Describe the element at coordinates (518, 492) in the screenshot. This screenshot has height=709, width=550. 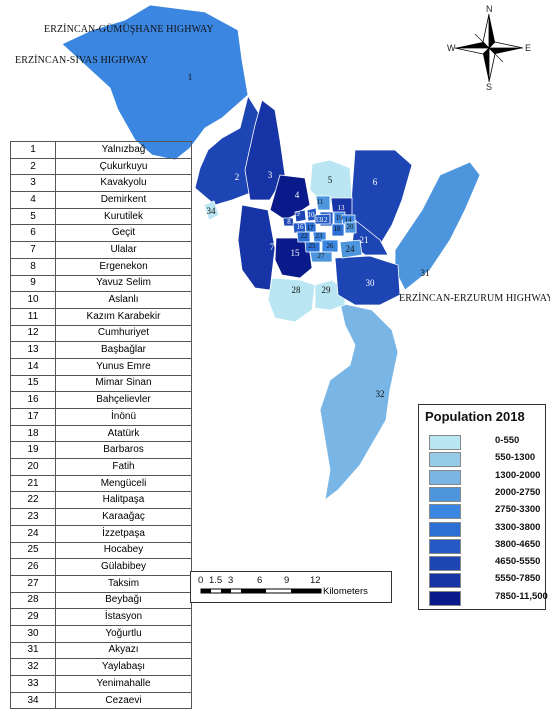
I see `legend-label: 2000-2750` at that location.